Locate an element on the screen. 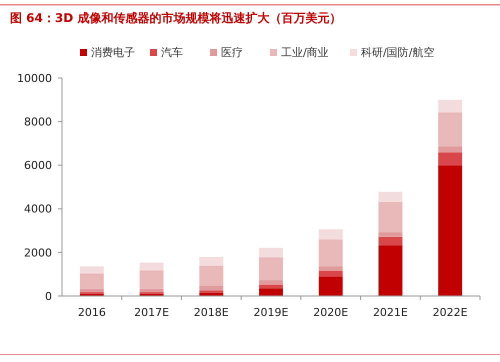  x-tick-label: 2018E is located at coordinates (211, 312).